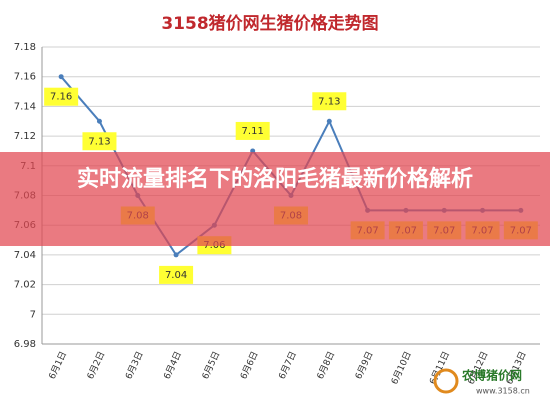 The width and height of the screenshot is (550, 400). I want to click on watermark-brand: 农博猪价网, so click(491, 375).